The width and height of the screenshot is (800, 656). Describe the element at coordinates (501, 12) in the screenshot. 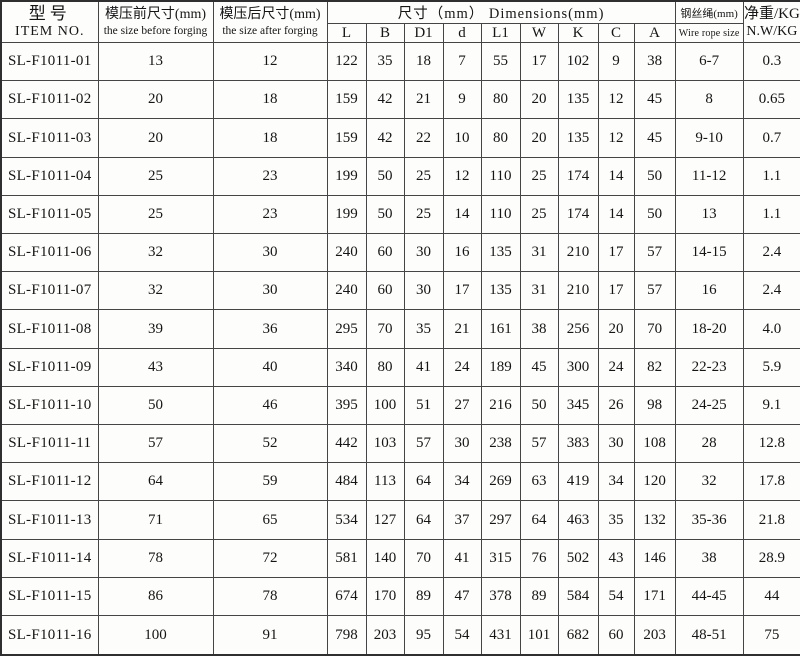

I see `header-dimensions: 尺寸（mm） Dimensions(mm)` at that location.